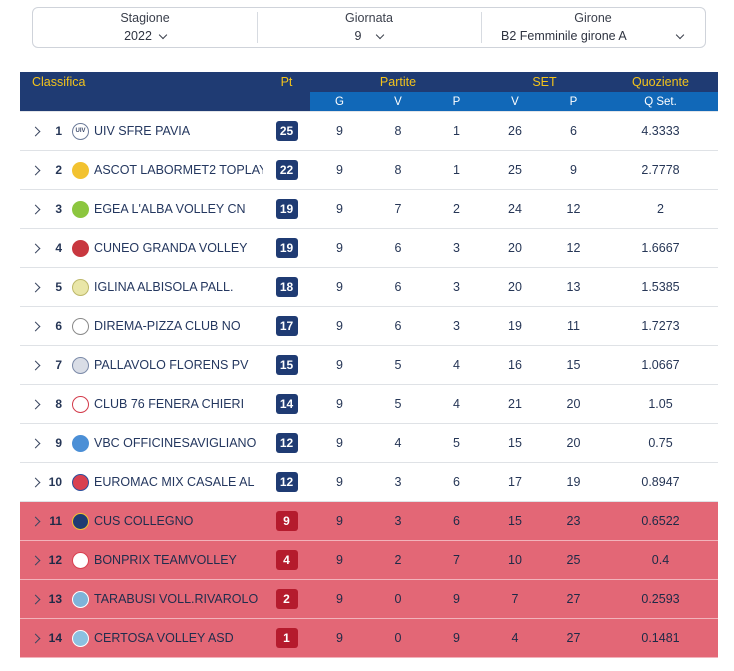  What do you see at coordinates (369, 404) in the screenshot?
I see `table-row: 8 CLUB 76 FENERA CHIERI 14 9 5 4 21 20 1.05` at bounding box center [369, 404].